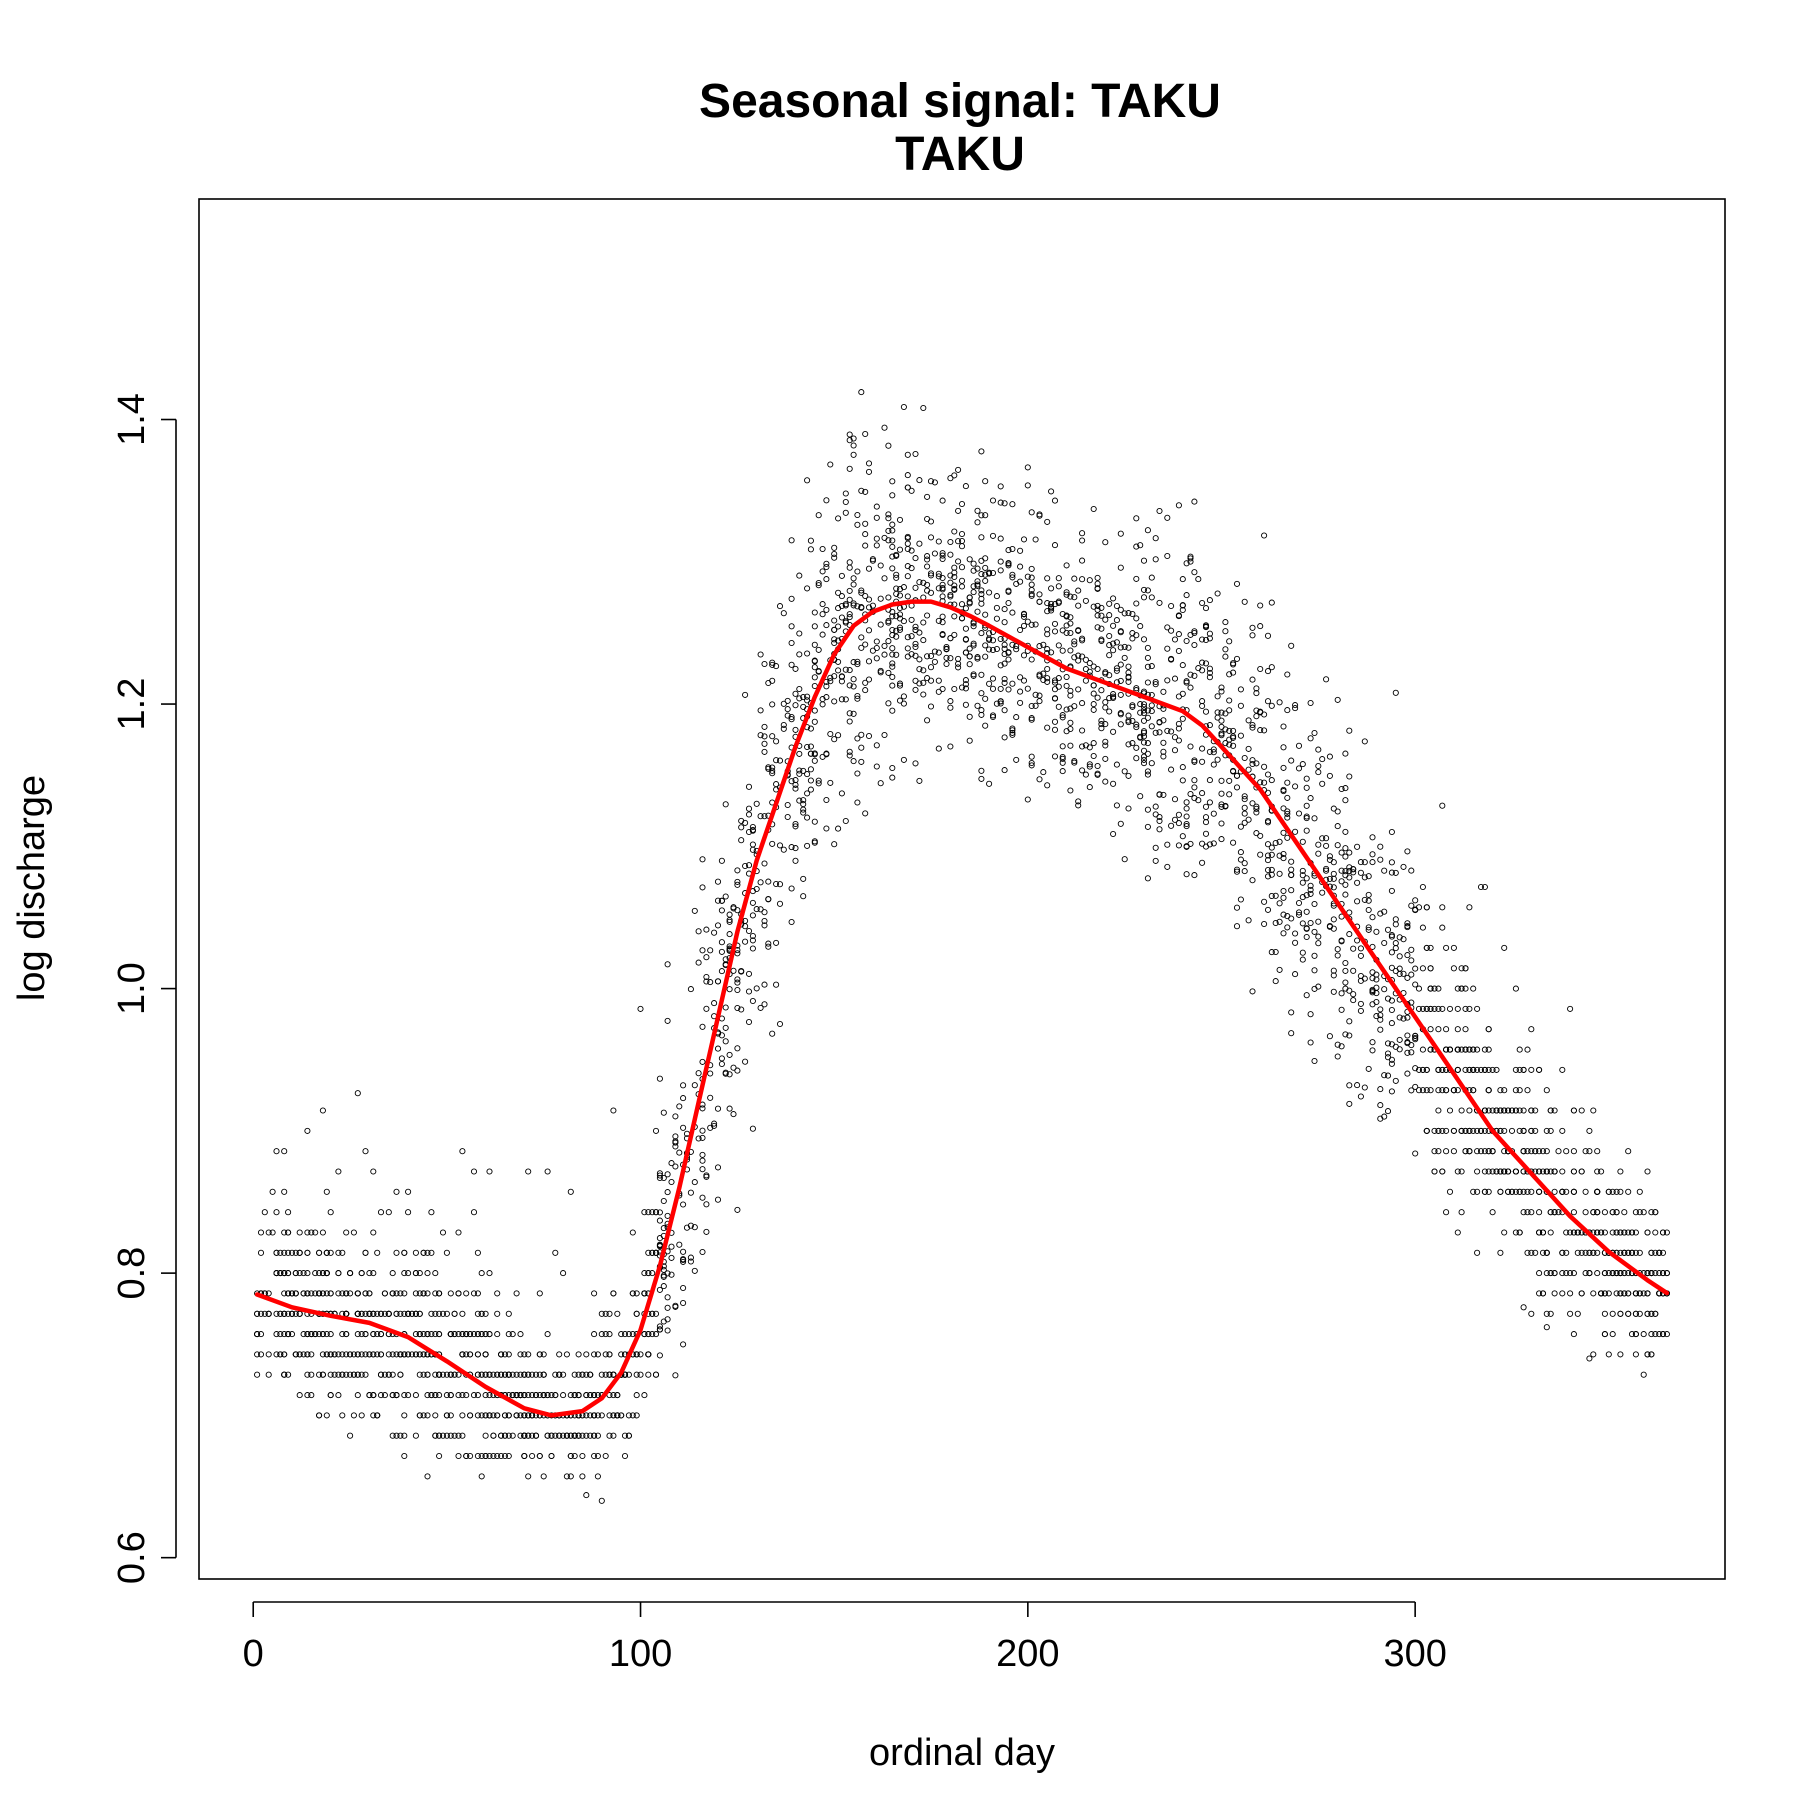 Image resolution: width=1800 pixels, height=1800 pixels. I want to click on y-tick-label: 1.2, so click(132, 704).